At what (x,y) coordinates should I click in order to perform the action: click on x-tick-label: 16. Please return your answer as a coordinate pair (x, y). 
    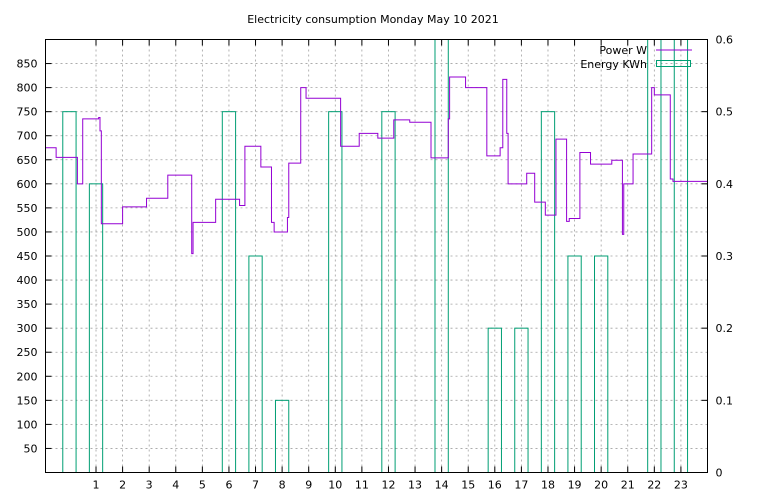
    Looking at the image, I should click on (495, 485).